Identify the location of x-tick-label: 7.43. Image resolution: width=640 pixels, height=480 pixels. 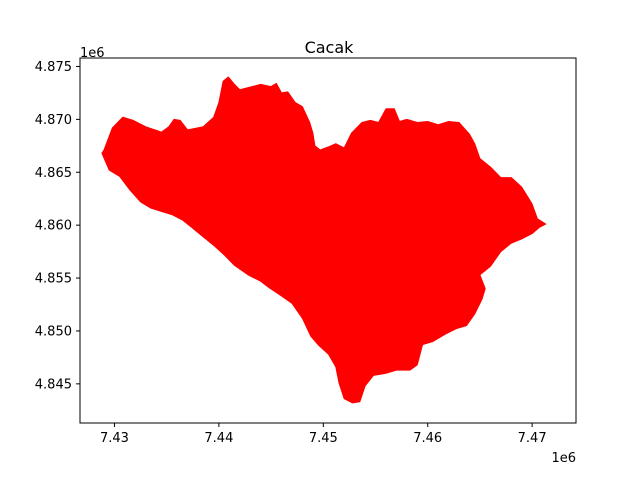
(114, 438).